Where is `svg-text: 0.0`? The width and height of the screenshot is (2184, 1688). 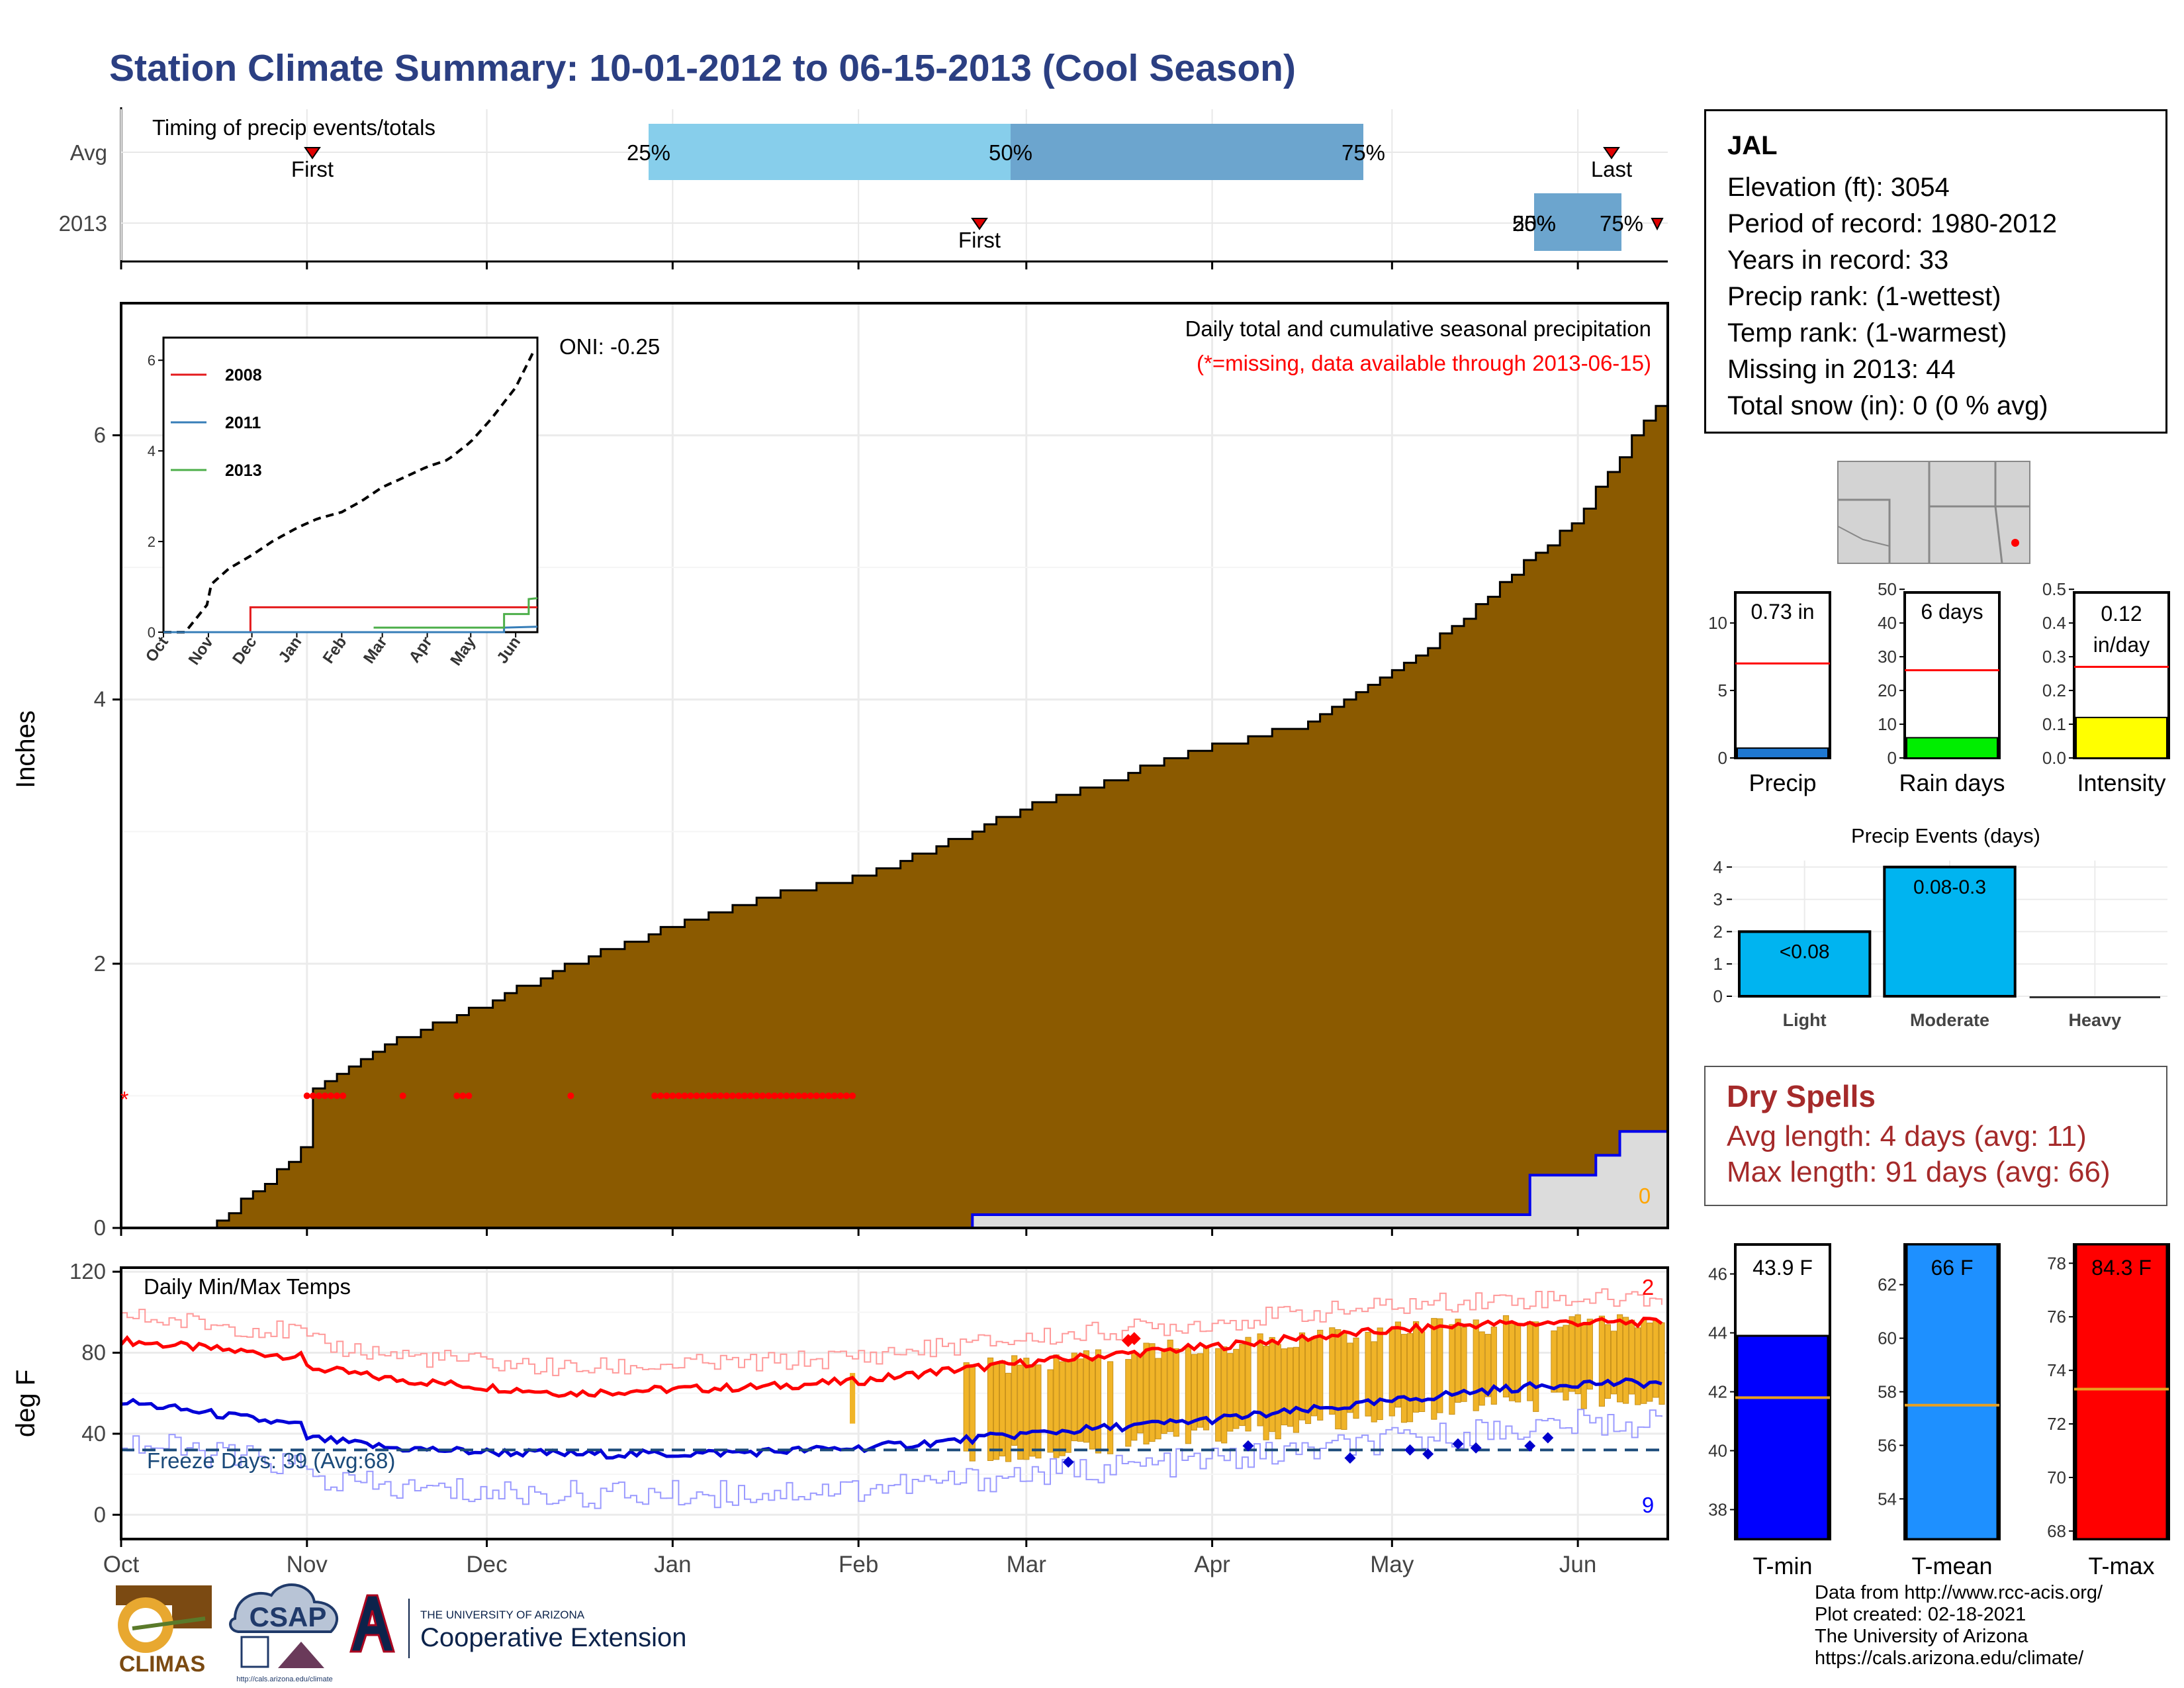
svg-text: 0.0 is located at coordinates (2054, 758).